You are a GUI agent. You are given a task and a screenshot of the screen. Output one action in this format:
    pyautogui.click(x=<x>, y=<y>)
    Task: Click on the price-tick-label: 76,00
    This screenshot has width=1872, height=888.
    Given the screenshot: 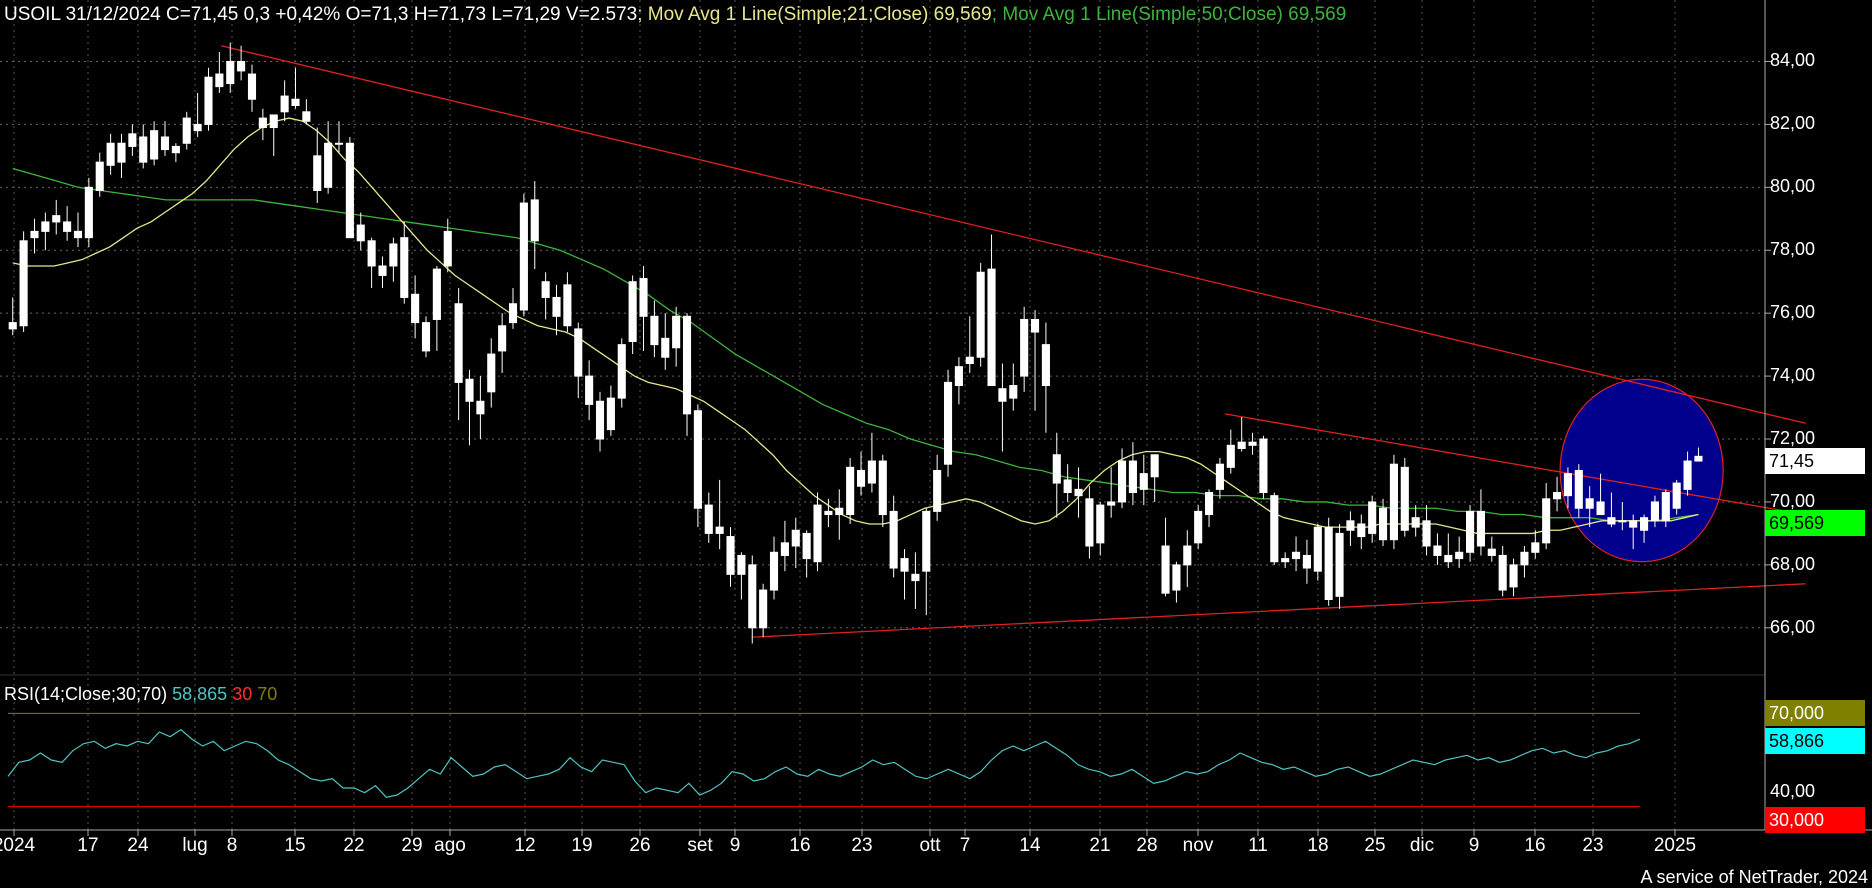 What is the action you would take?
    pyautogui.click(x=1793, y=312)
    